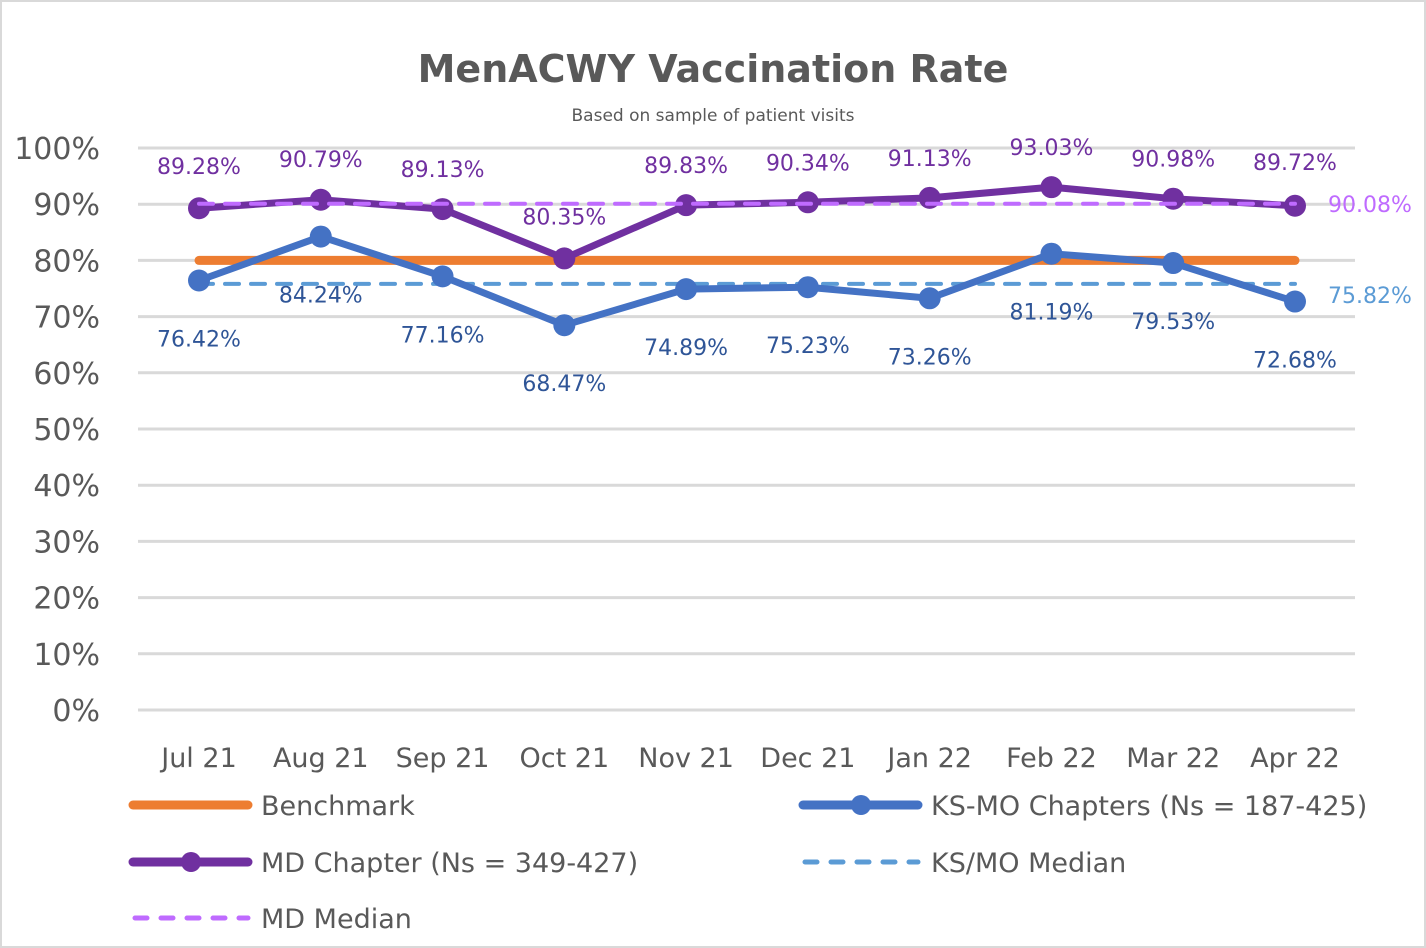 This screenshot has width=1426, height=948. Describe the element at coordinates (747, 223) in the screenshot. I see `series-md` at that location.